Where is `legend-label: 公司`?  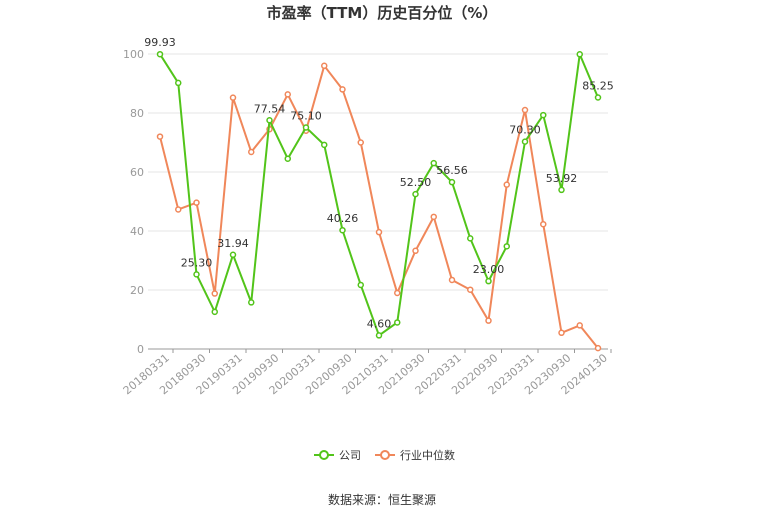 legend-label: 公司 is located at coordinates (350, 455).